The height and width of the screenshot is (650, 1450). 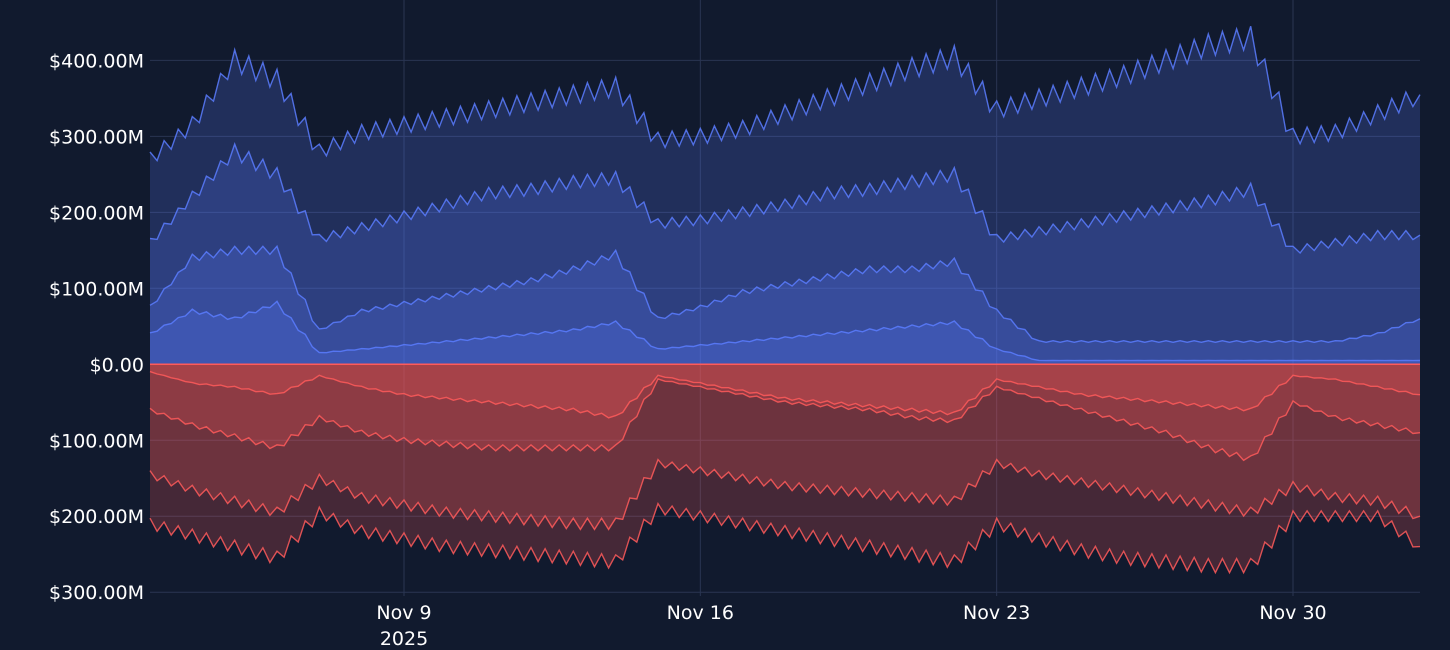 What do you see at coordinates (96, 213) in the screenshot?
I see `y-tick-label-2: $200.00M` at bounding box center [96, 213].